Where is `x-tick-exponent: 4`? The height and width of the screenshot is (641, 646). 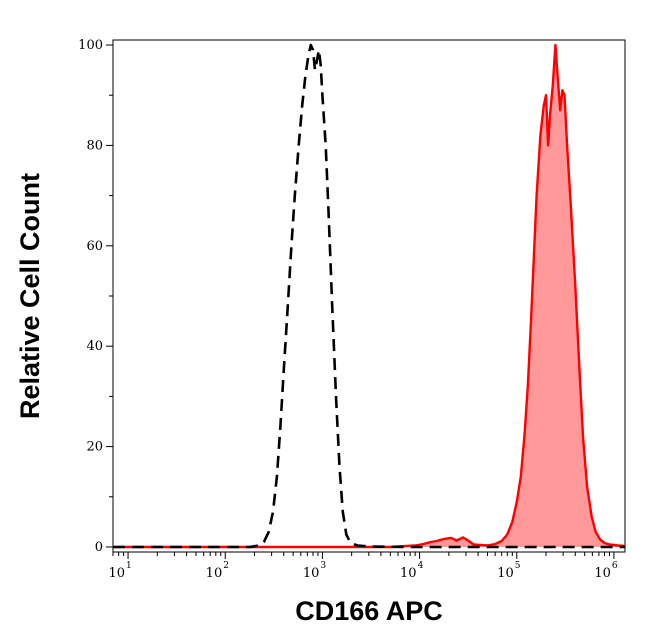 x-tick-exponent: 4 is located at coordinates (421, 566).